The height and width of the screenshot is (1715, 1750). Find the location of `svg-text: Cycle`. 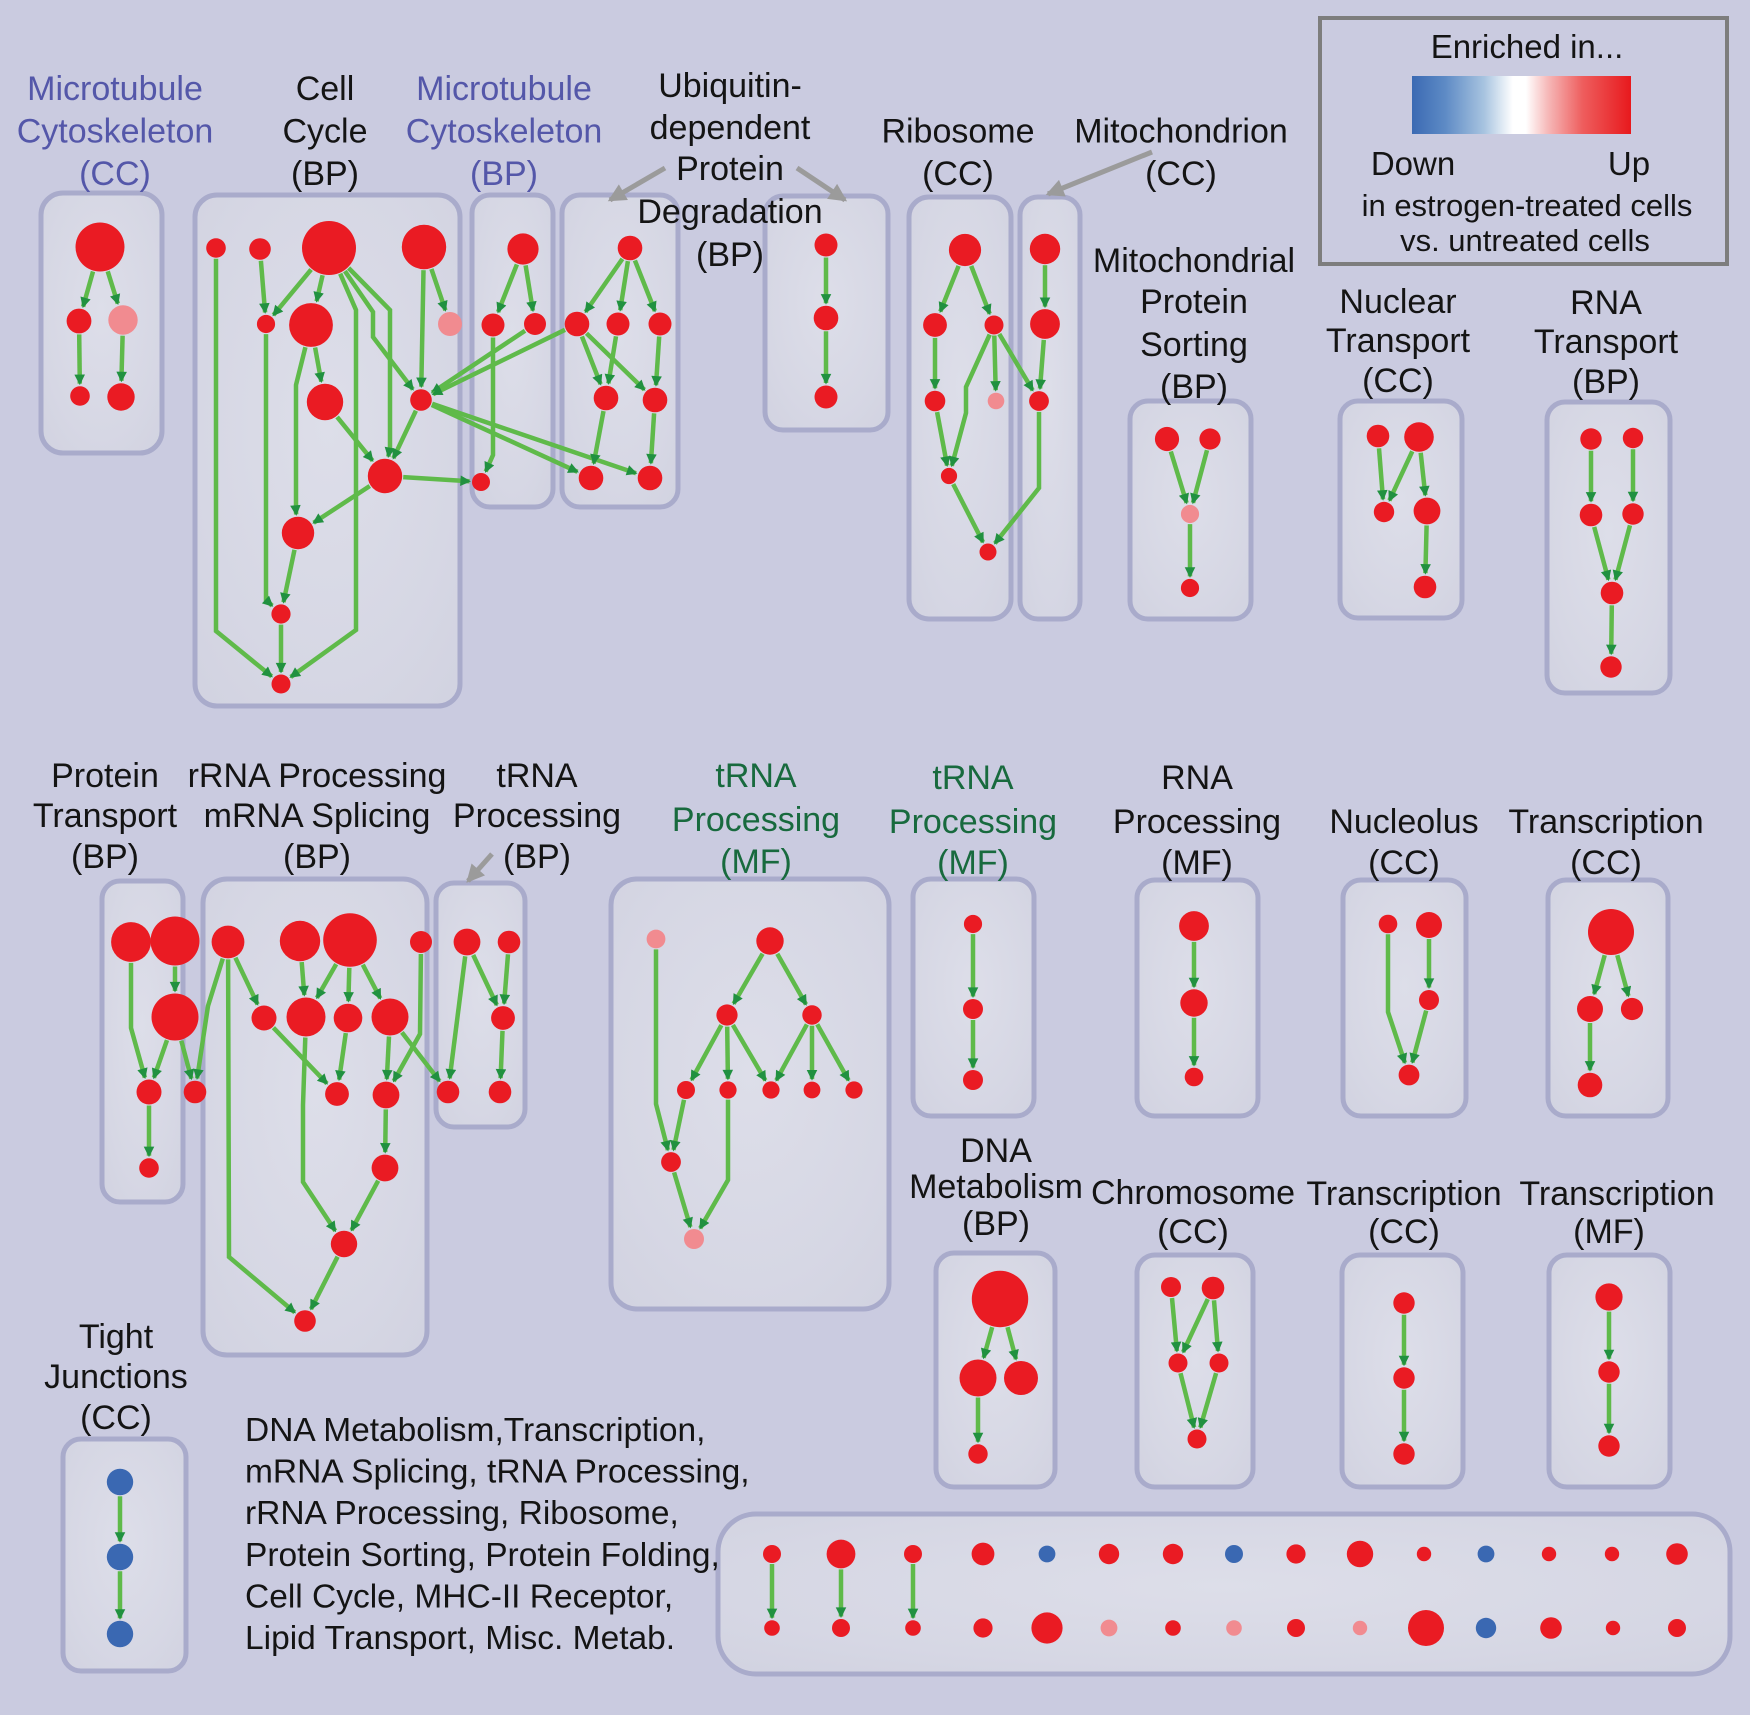

svg-text: Cycle is located at coordinates (324, 132).